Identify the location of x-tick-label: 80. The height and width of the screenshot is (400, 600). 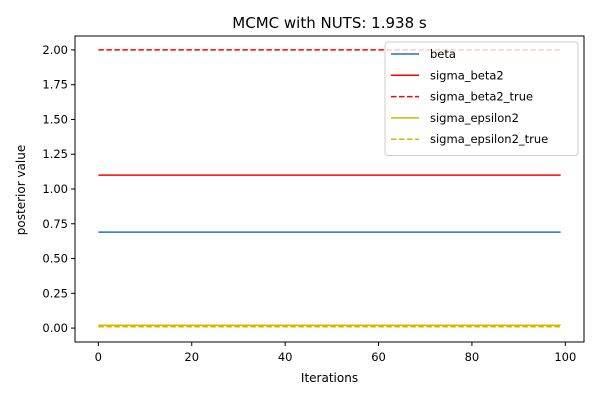
(472, 357).